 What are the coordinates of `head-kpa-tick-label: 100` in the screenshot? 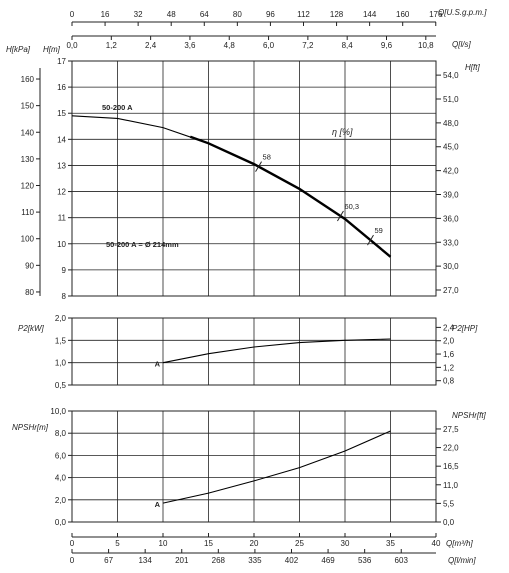 It's located at (28, 239).